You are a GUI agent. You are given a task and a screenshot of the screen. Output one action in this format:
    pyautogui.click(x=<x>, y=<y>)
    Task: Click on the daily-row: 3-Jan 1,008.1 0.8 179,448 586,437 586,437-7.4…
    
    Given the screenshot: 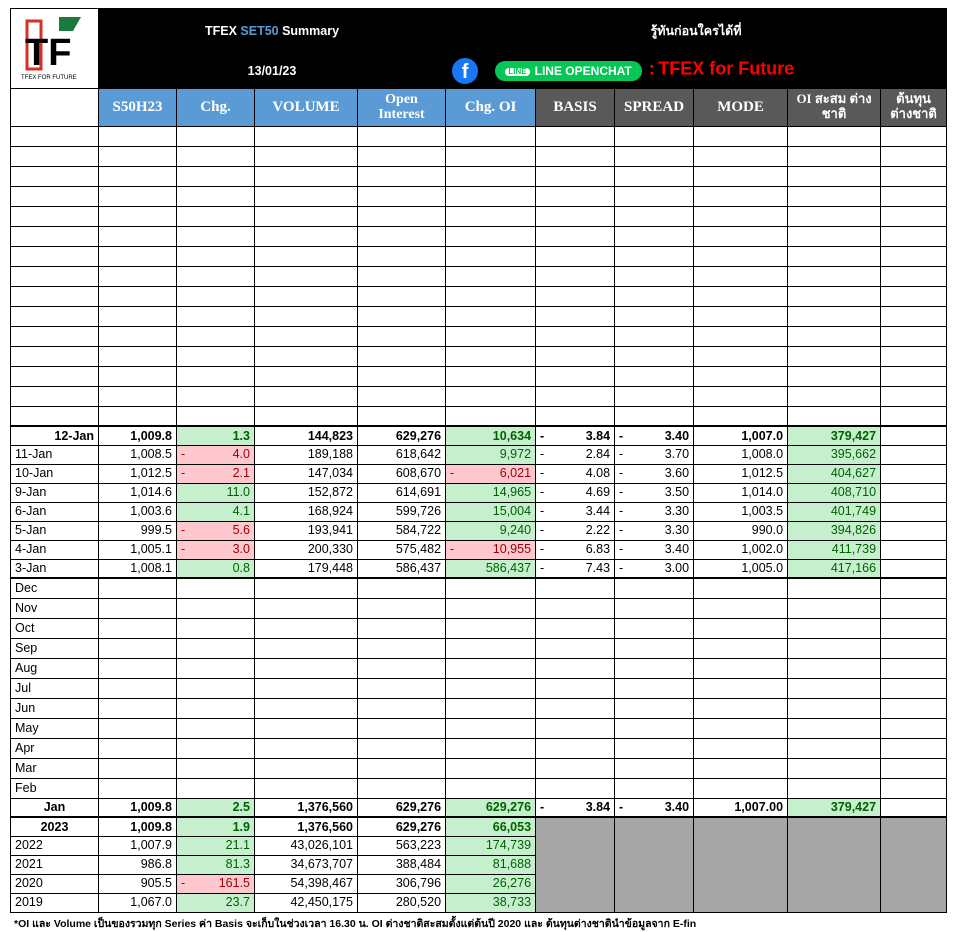 What is the action you would take?
    pyautogui.click(x=479, y=568)
    